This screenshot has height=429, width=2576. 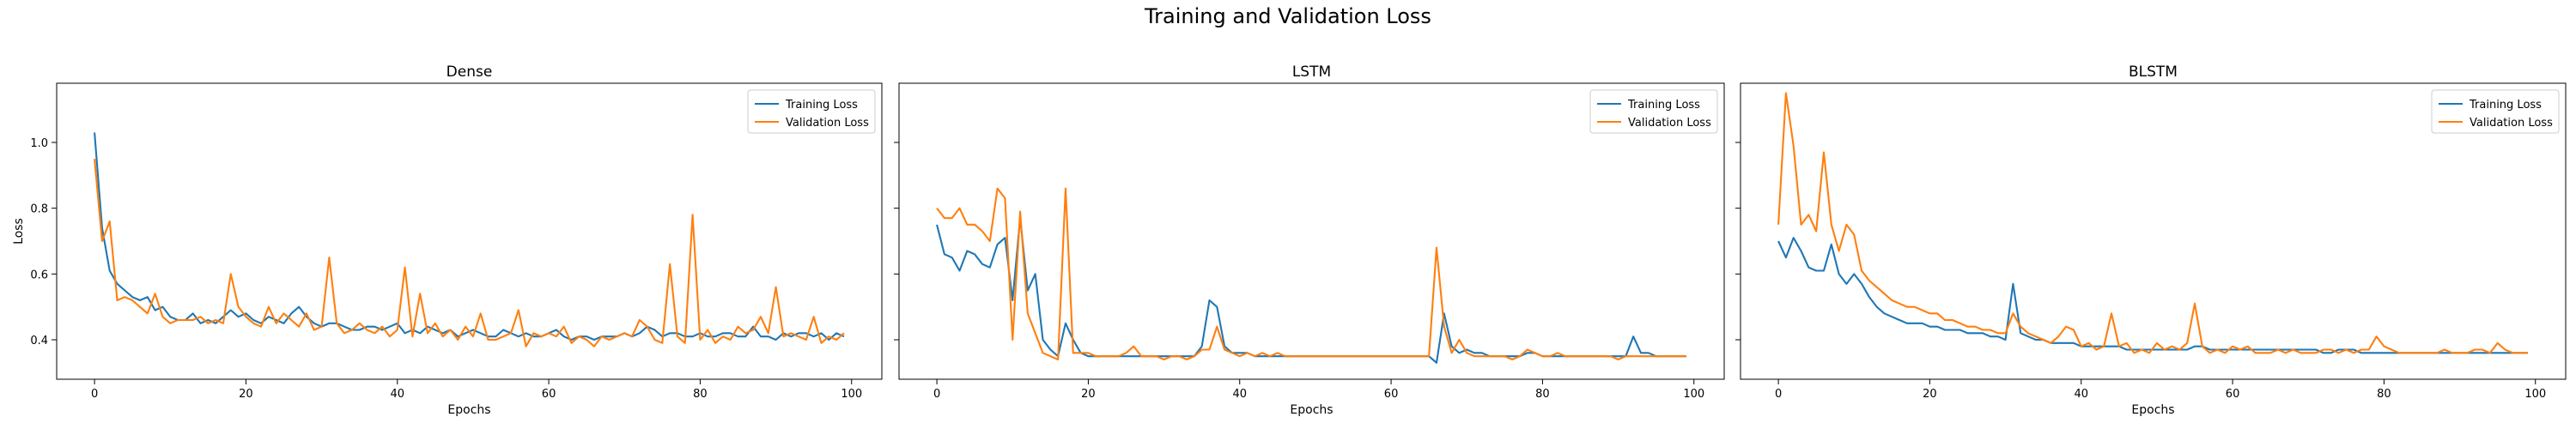 What do you see at coordinates (470, 72) in the screenshot?
I see `axes-title: Dense` at bounding box center [470, 72].